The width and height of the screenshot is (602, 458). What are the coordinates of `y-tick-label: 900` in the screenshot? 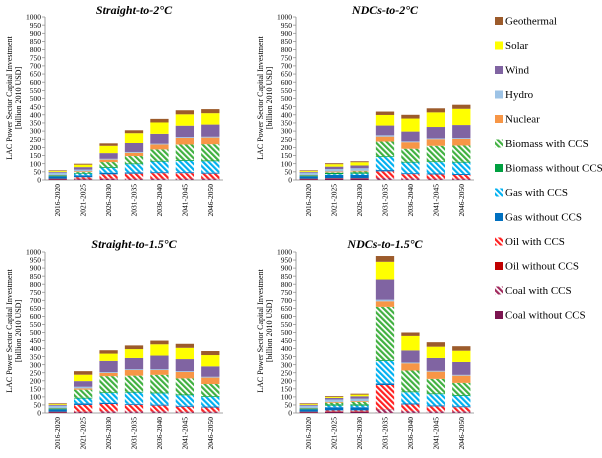 It's located at (36, 33).